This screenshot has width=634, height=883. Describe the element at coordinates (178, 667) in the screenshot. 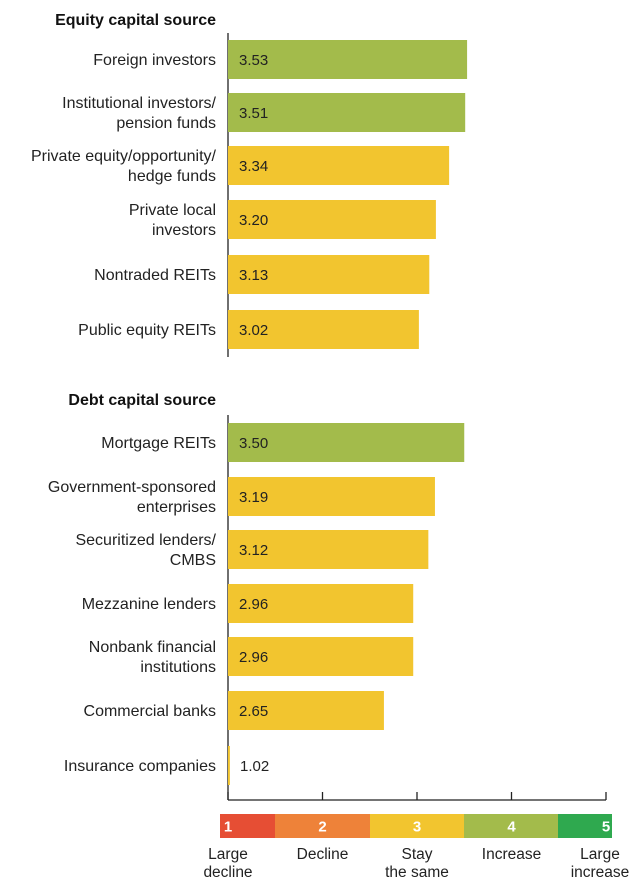

I see `category-label: institutions` at that location.